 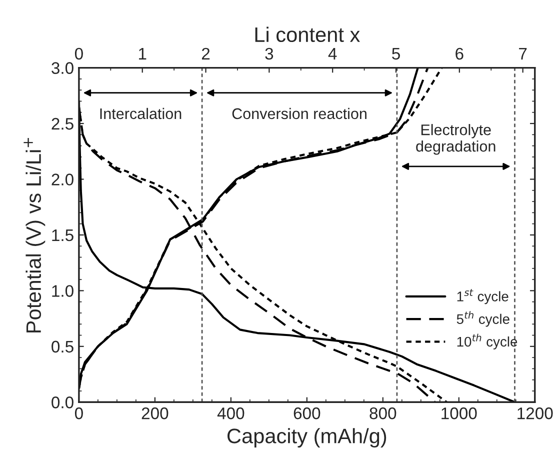 What do you see at coordinates (63, 124) in the screenshot?
I see `y-tick-label: 2.5` at bounding box center [63, 124].